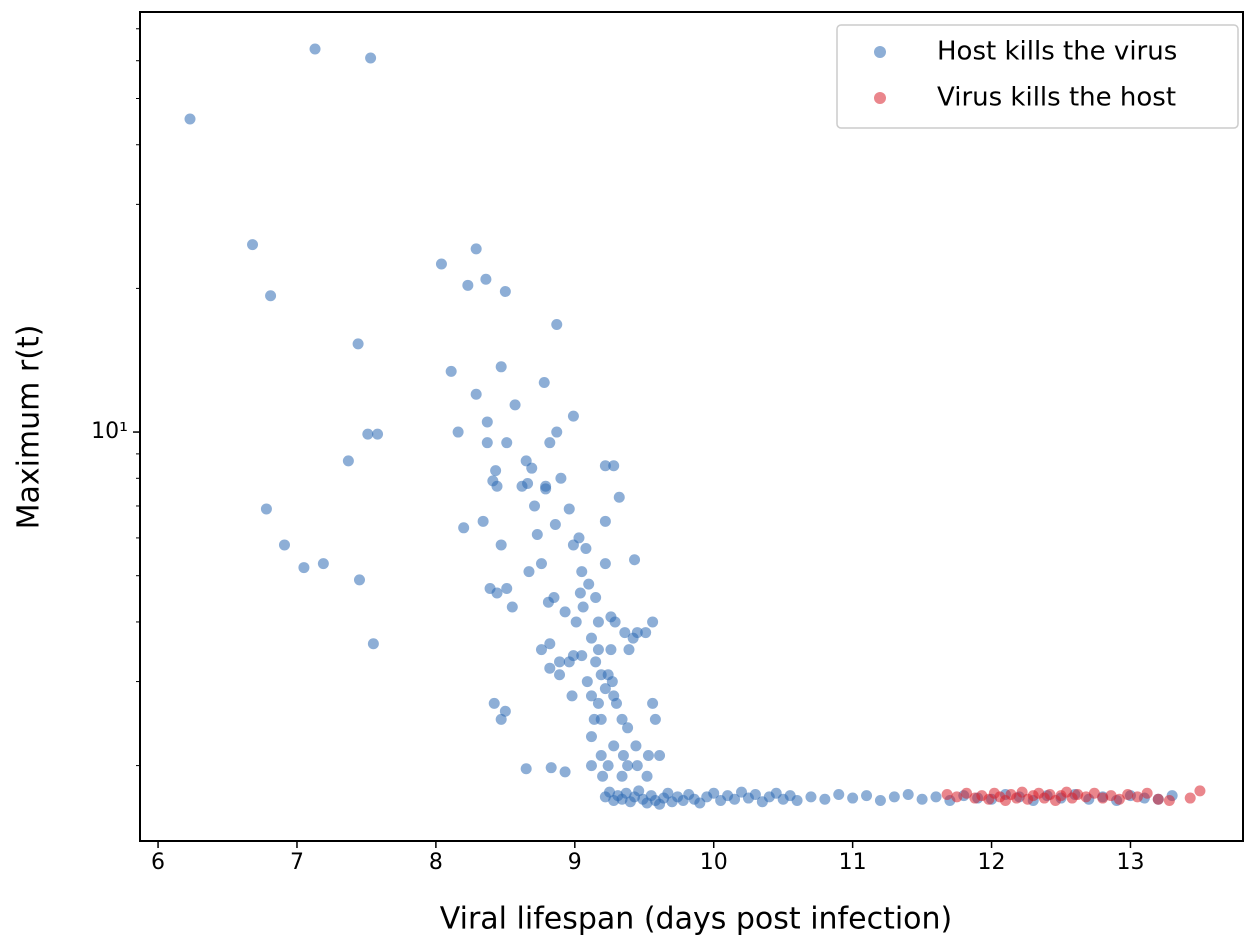 This screenshot has height=941, width=1244. I want to click on y-axis-label: Maximum r(t), so click(29, 427).